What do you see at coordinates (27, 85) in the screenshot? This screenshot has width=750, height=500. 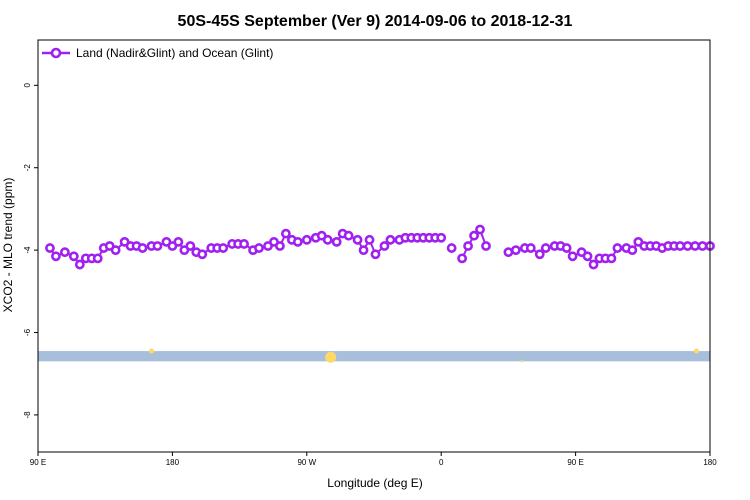 I see `y-tick-label: 0` at bounding box center [27, 85].